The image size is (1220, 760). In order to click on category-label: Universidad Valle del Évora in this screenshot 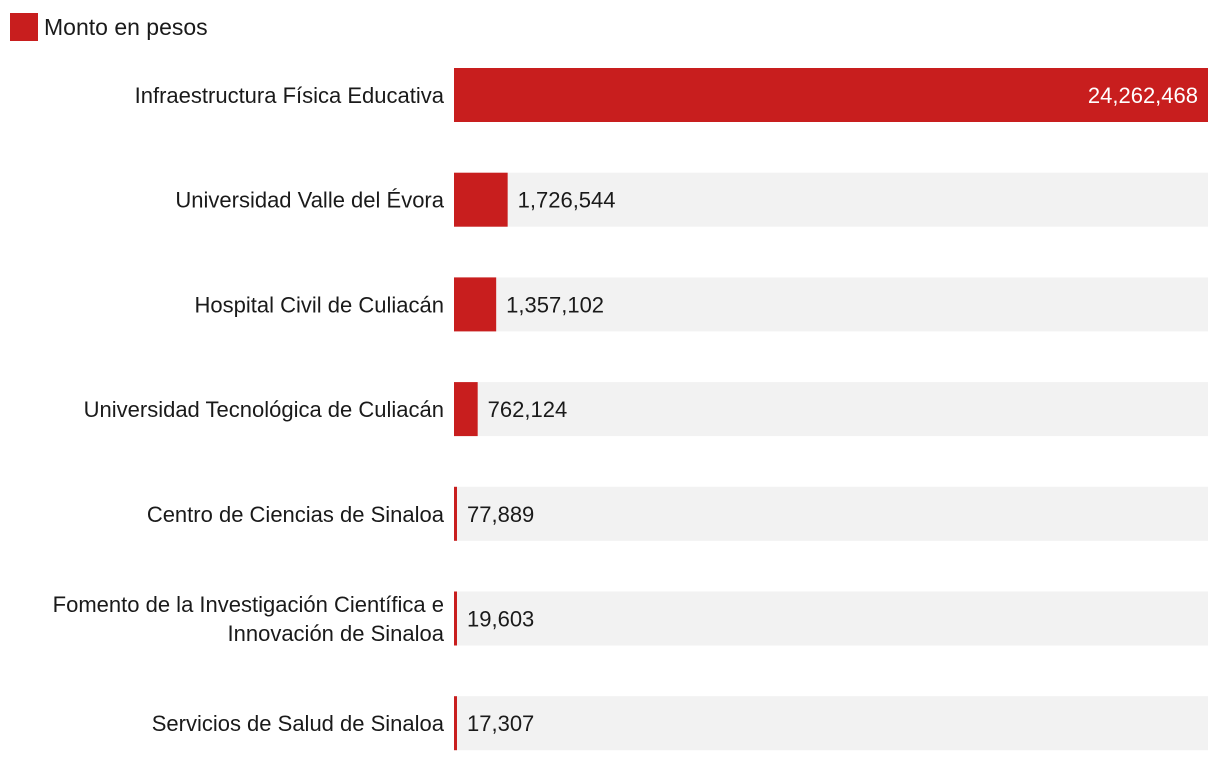, I will do `click(309, 200)`.